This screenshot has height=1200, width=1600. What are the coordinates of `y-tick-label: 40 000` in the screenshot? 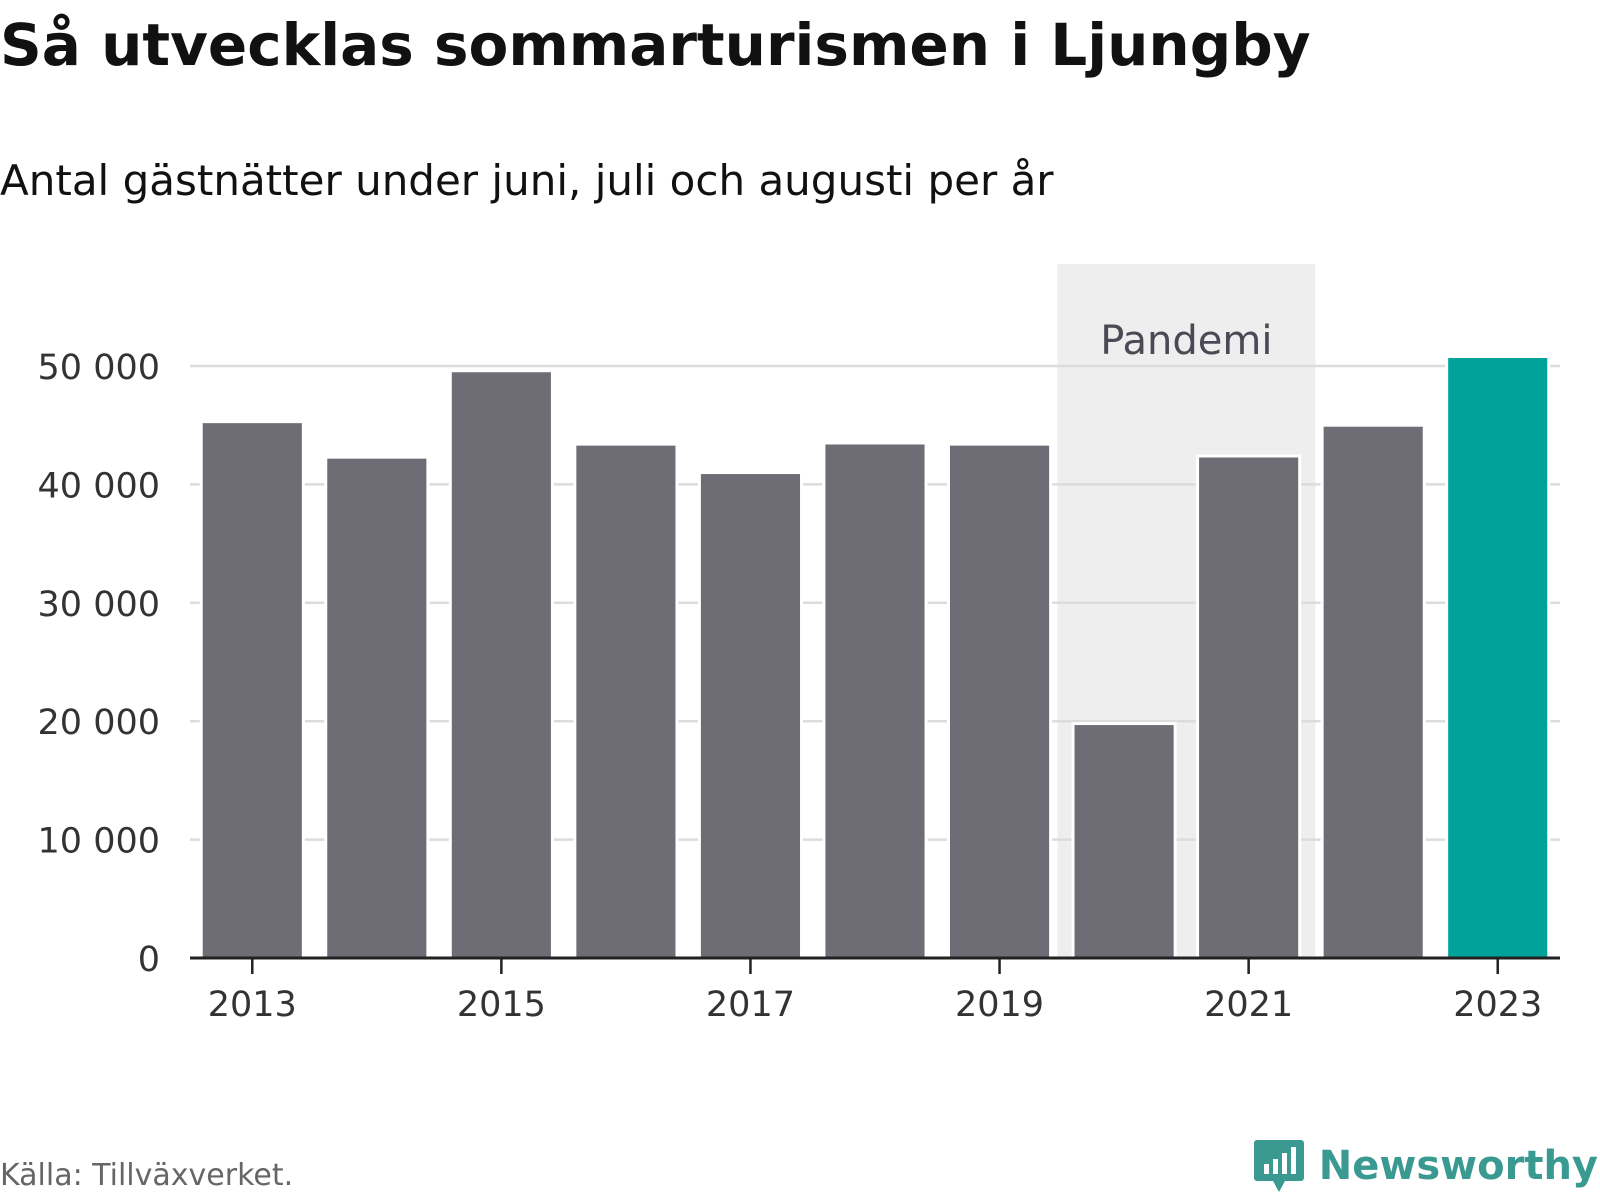 It's located at (99, 486).